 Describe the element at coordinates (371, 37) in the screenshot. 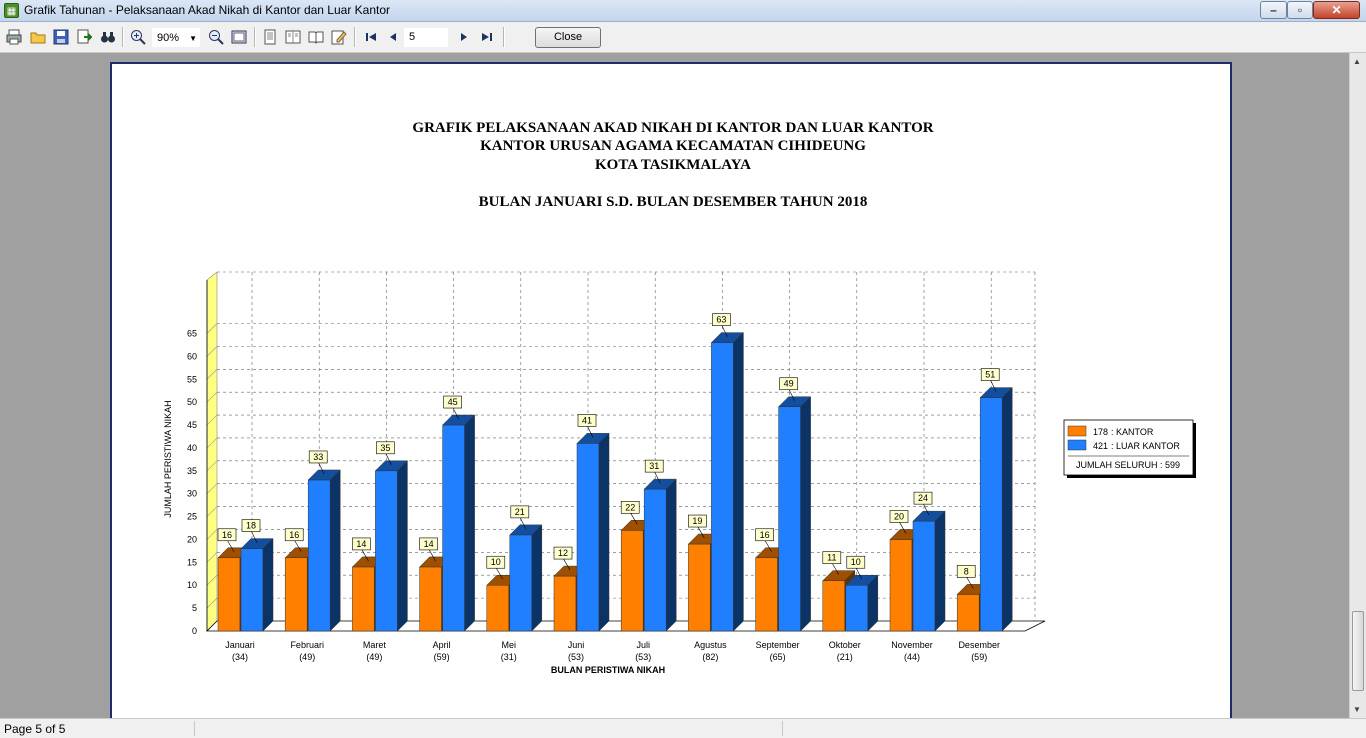

I see `first-page-icon` at that location.